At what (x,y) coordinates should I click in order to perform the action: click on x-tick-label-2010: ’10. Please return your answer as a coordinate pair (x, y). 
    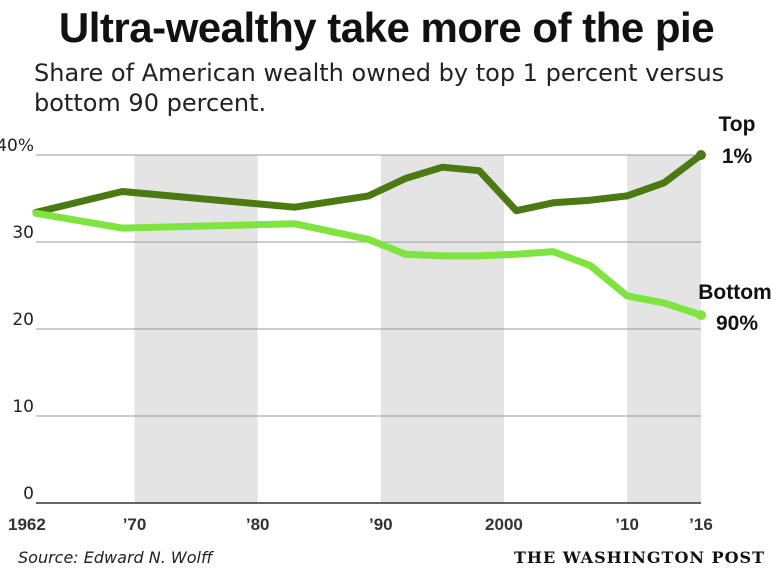
    Looking at the image, I should click on (627, 524).